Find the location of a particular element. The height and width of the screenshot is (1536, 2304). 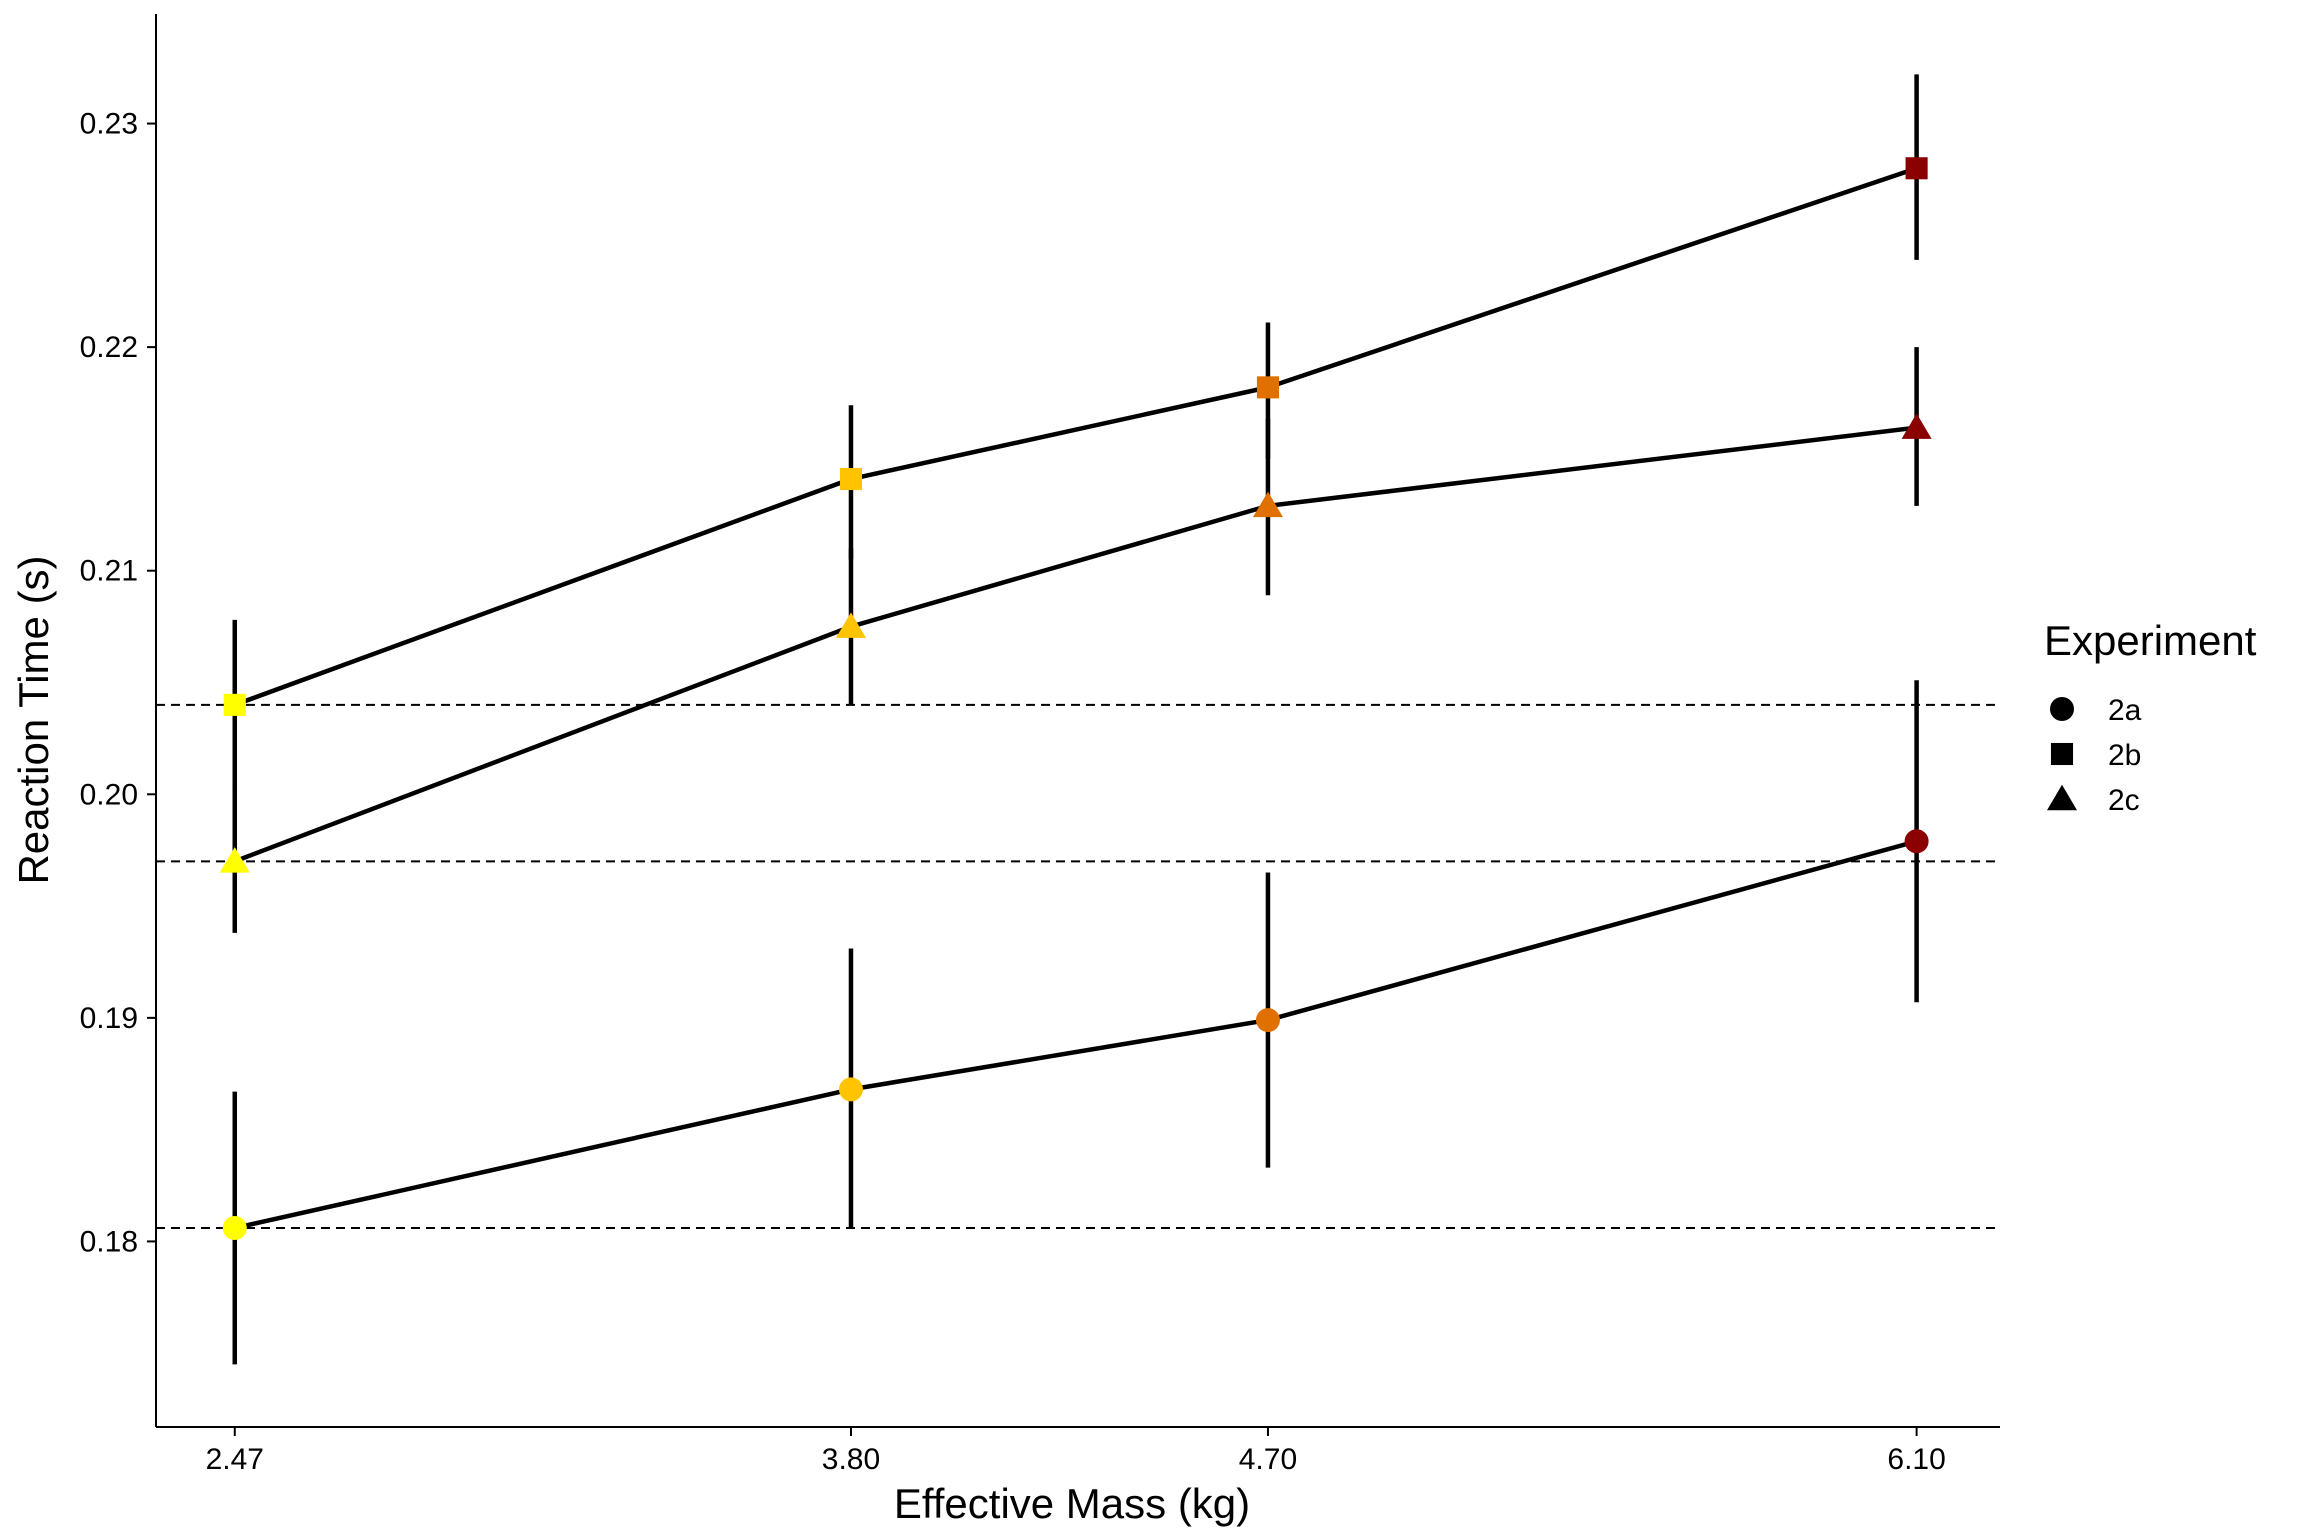

y-tick-label: 0.18 is located at coordinates (109, 1241).